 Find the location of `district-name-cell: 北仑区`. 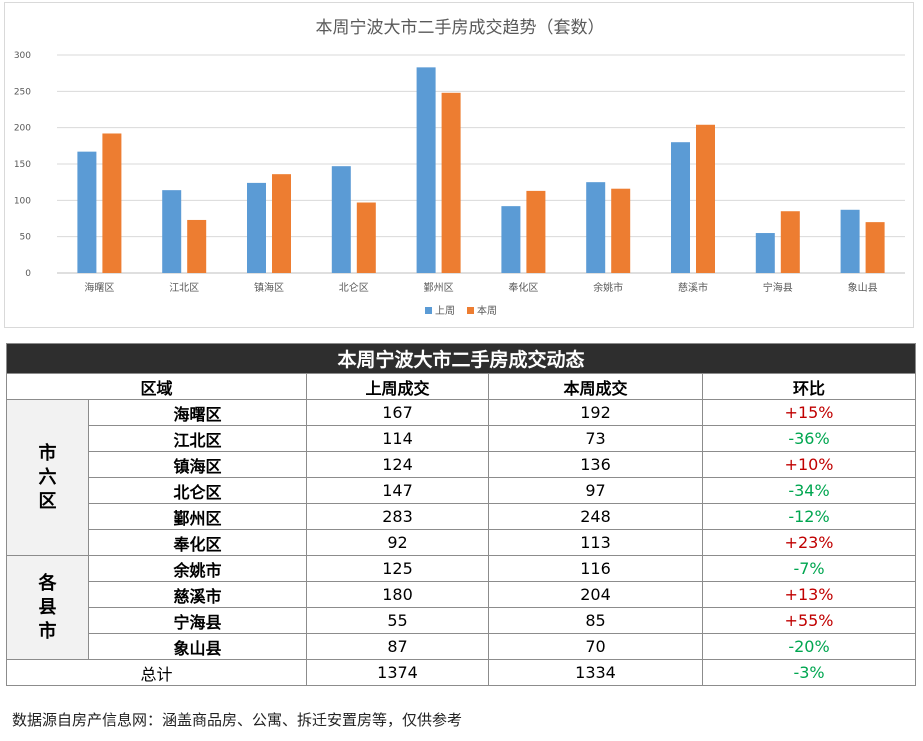

district-name-cell: 北仑区 is located at coordinates (197, 490).